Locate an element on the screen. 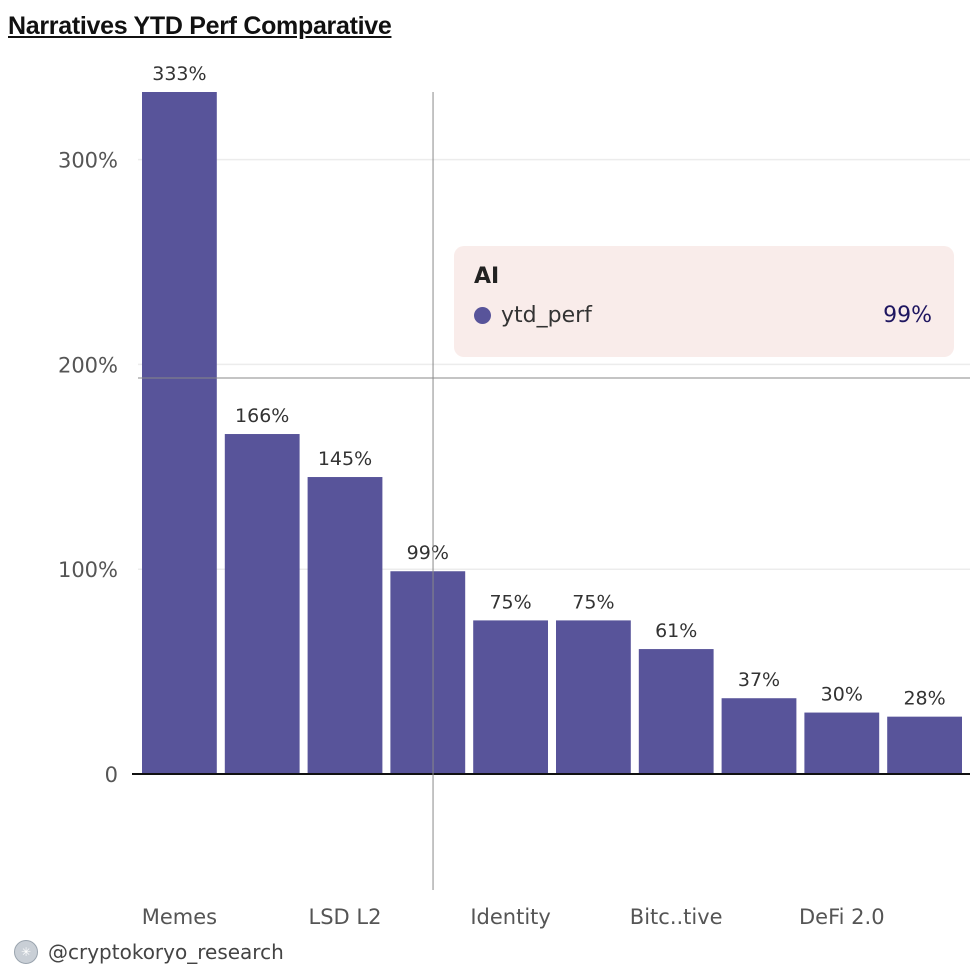 Image resolution: width=970 pixels, height=972 pixels. data-label: 28% is located at coordinates (924, 699).